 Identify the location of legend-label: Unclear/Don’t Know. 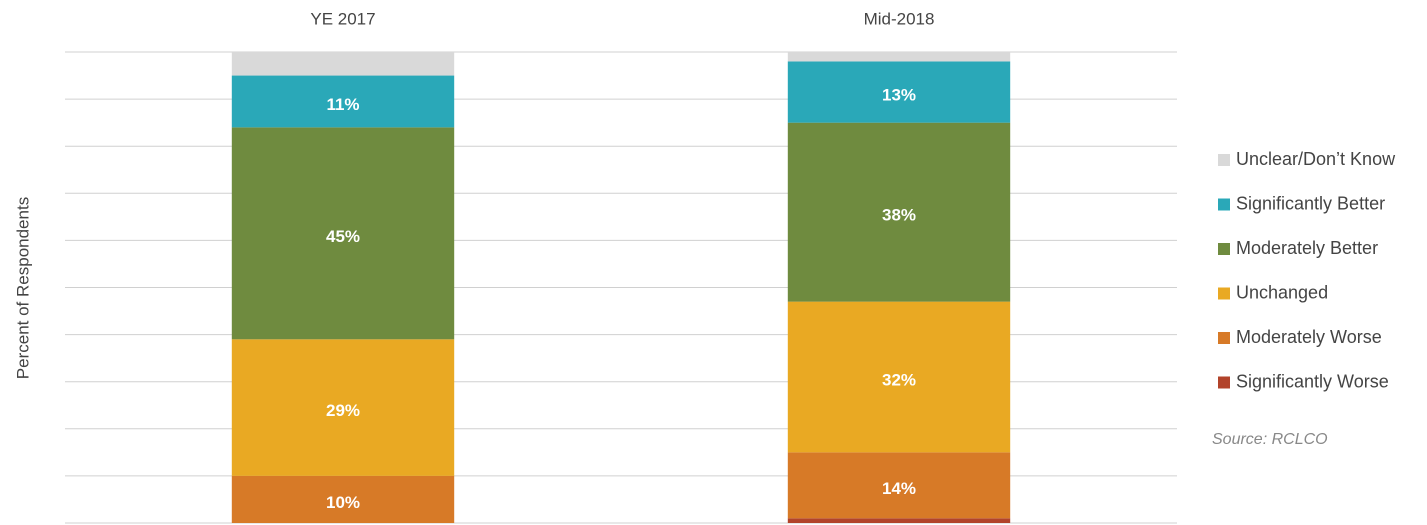
(1316, 159).